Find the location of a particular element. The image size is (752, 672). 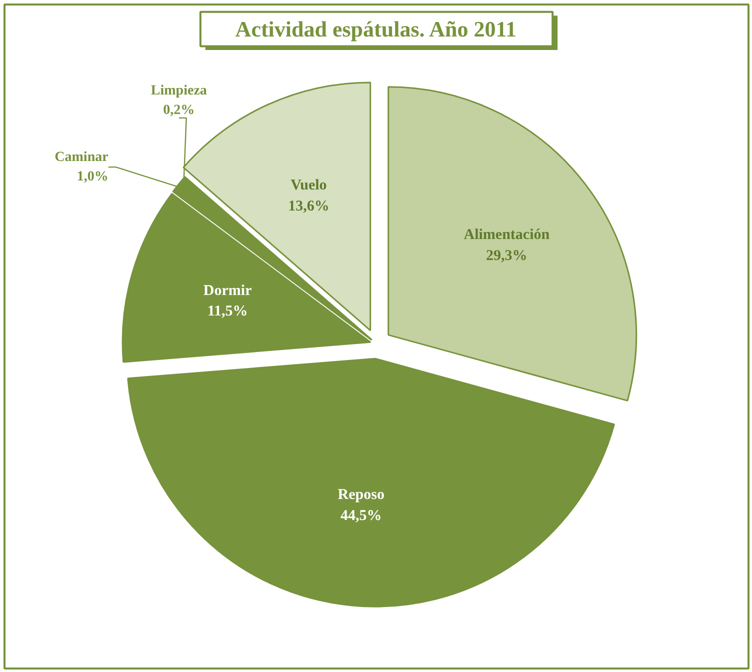

data-label: 11,5% is located at coordinates (227, 312).